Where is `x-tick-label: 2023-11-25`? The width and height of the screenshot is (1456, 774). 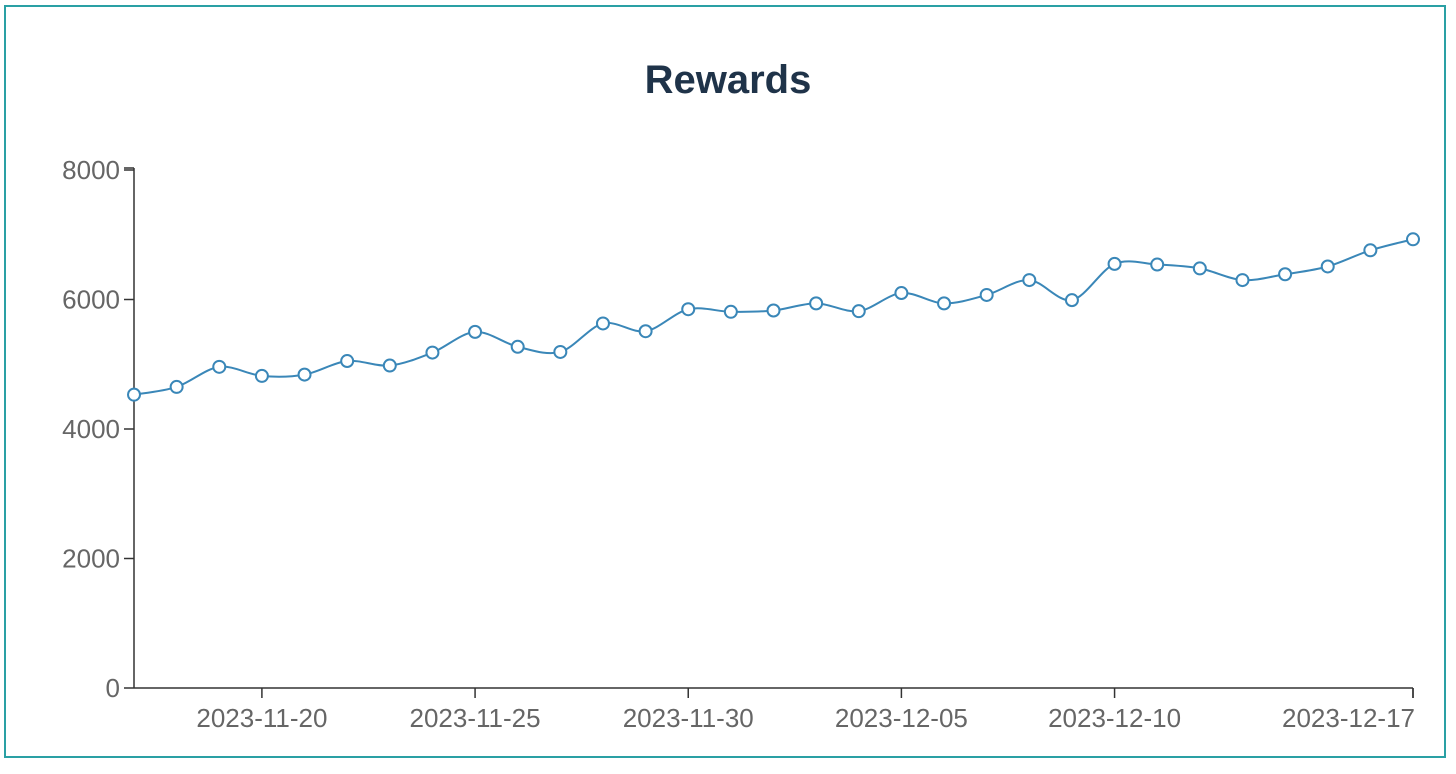 x-tick-label: 2023-11-25 is located at coordinates (475, 718).